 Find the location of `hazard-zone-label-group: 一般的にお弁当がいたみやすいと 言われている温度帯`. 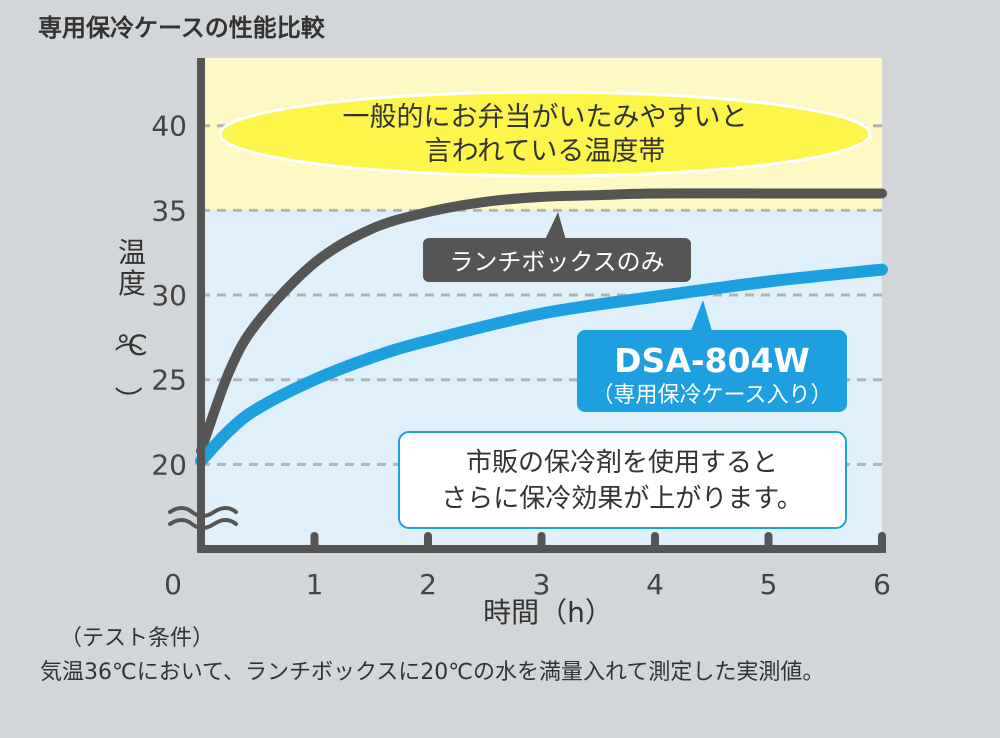

hazard-zone-label-group: 一般的にお弁当がいたみやすいと 言われている温度帯 is located at coordinates (545, 134).